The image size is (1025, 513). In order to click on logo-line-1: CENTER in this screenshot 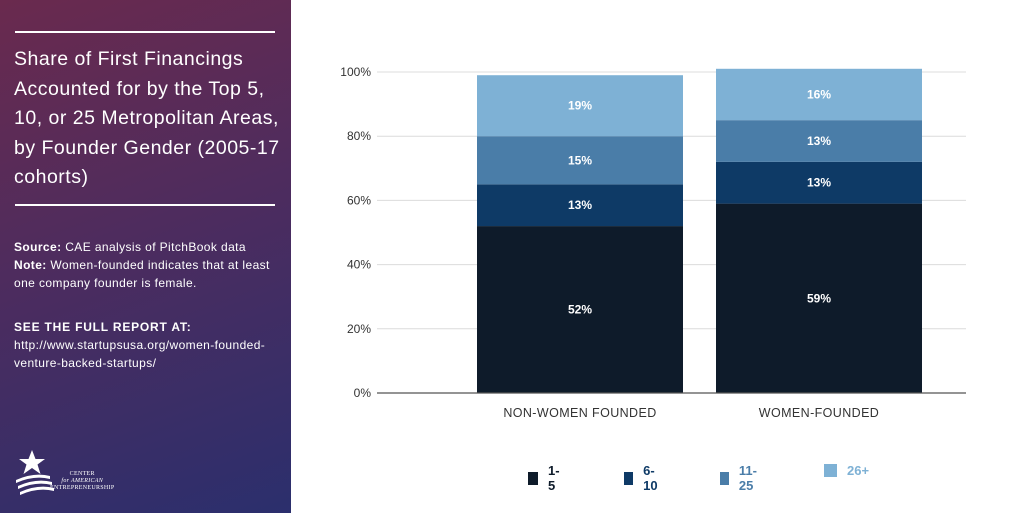, I will do `click(82, 474)`.